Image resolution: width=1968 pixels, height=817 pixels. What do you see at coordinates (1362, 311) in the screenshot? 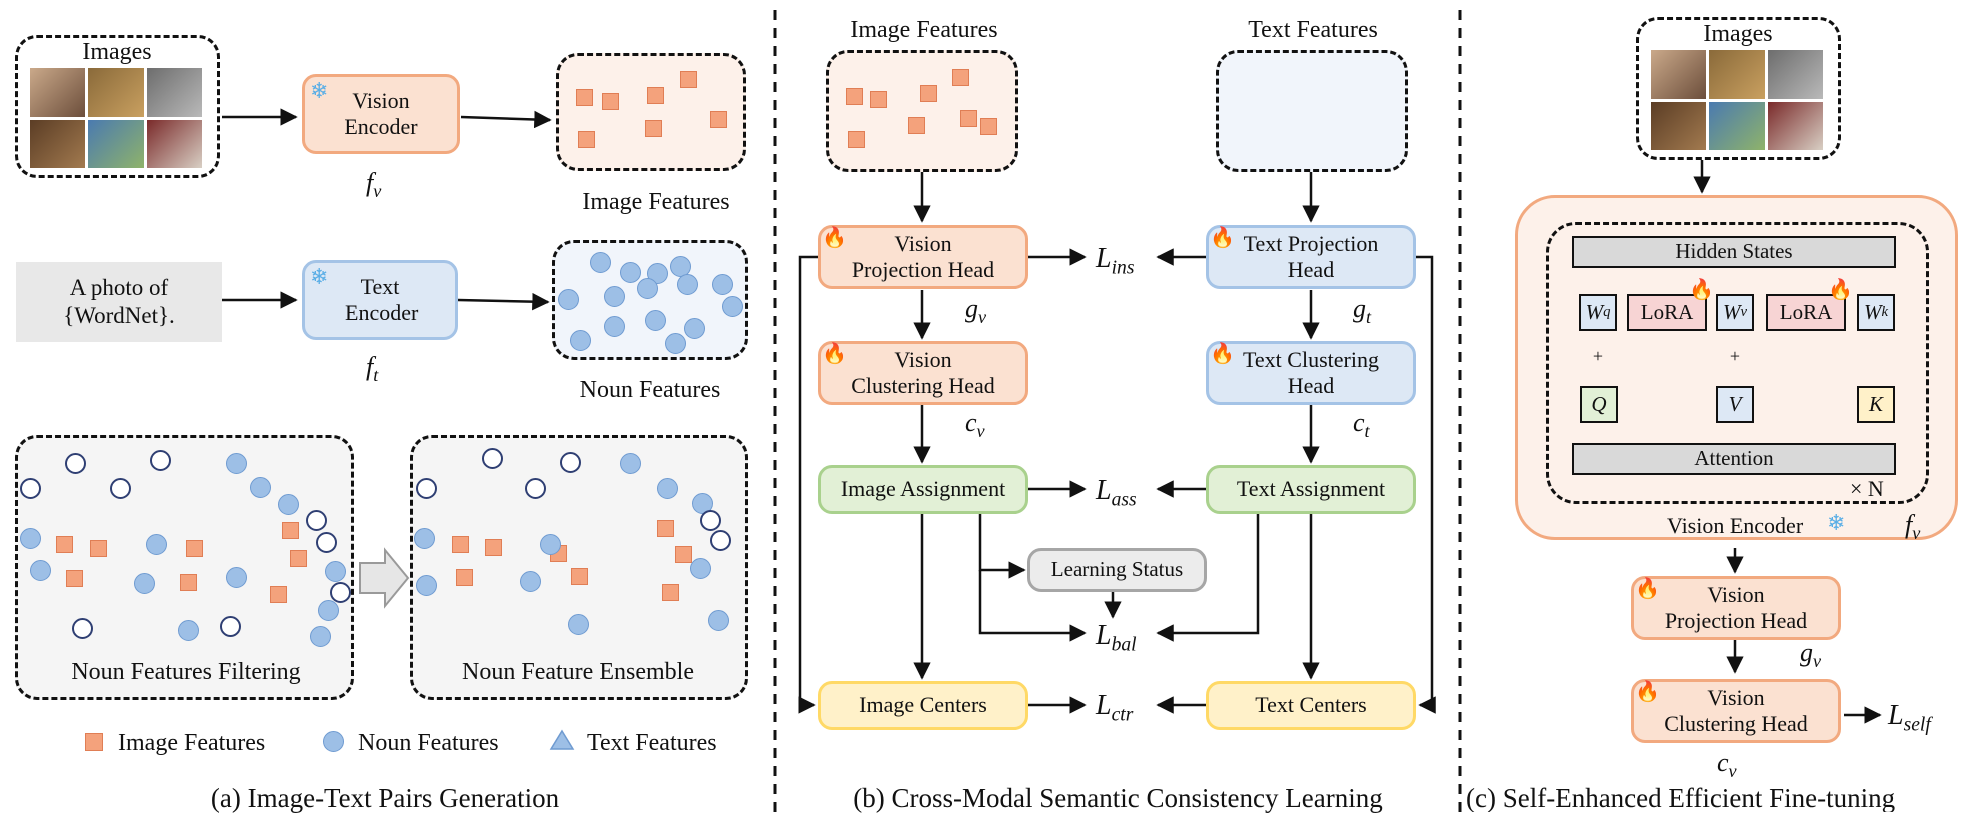
I see `g-t-symbol: gt` at bounding box center [1362, 311].